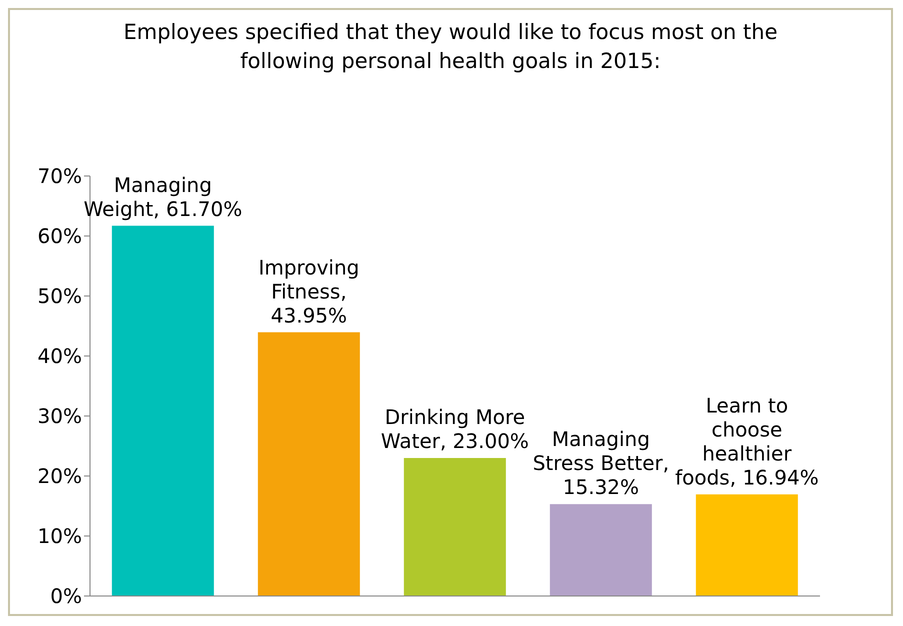  What do you see at coordinates (60, 236) in the screenshot?
I see `y-tick-label: 60%` at bounding box center [60, 236].